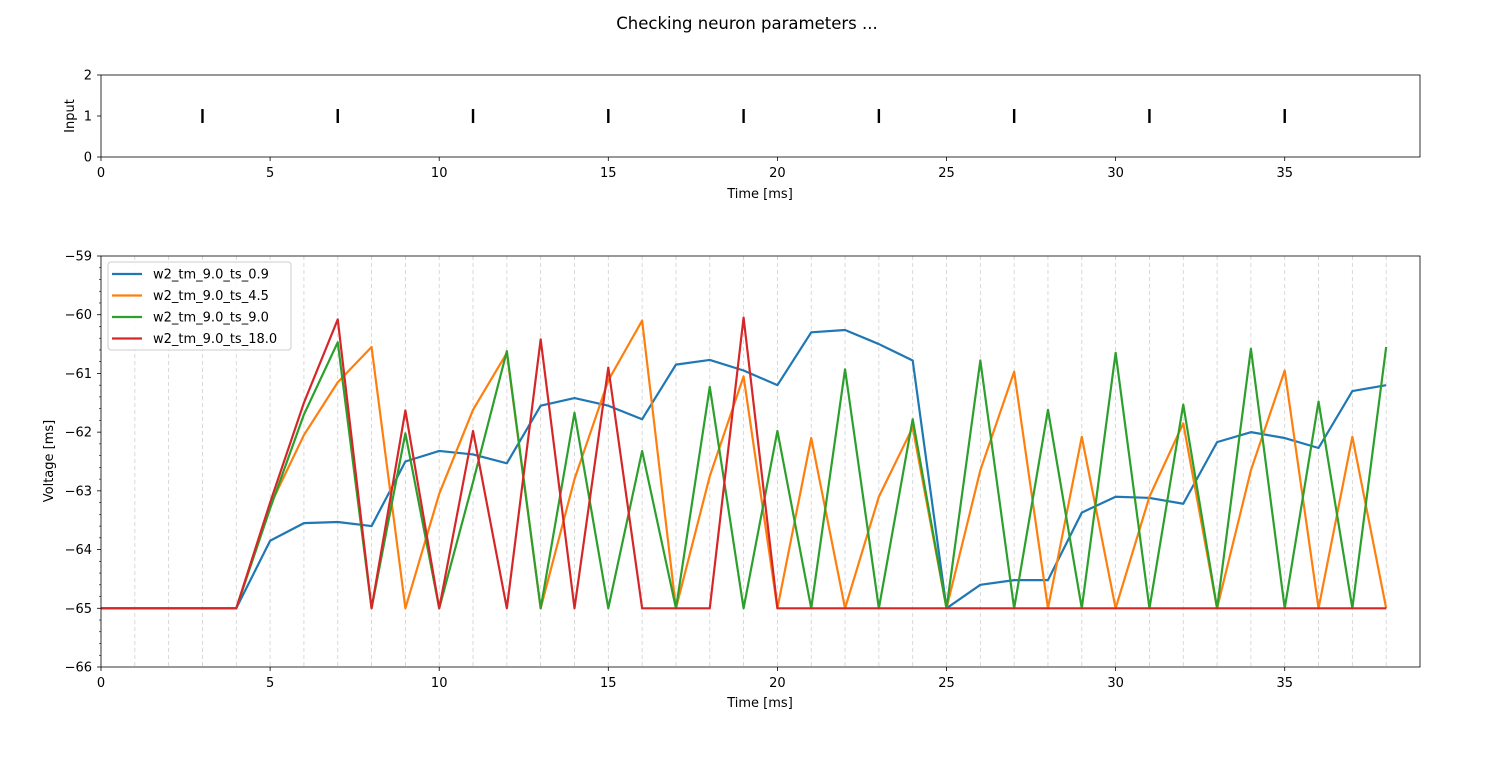  Describe the element at coordinates (88, 158) in the screenshot. I see `y-tick-label: 0` at that location.